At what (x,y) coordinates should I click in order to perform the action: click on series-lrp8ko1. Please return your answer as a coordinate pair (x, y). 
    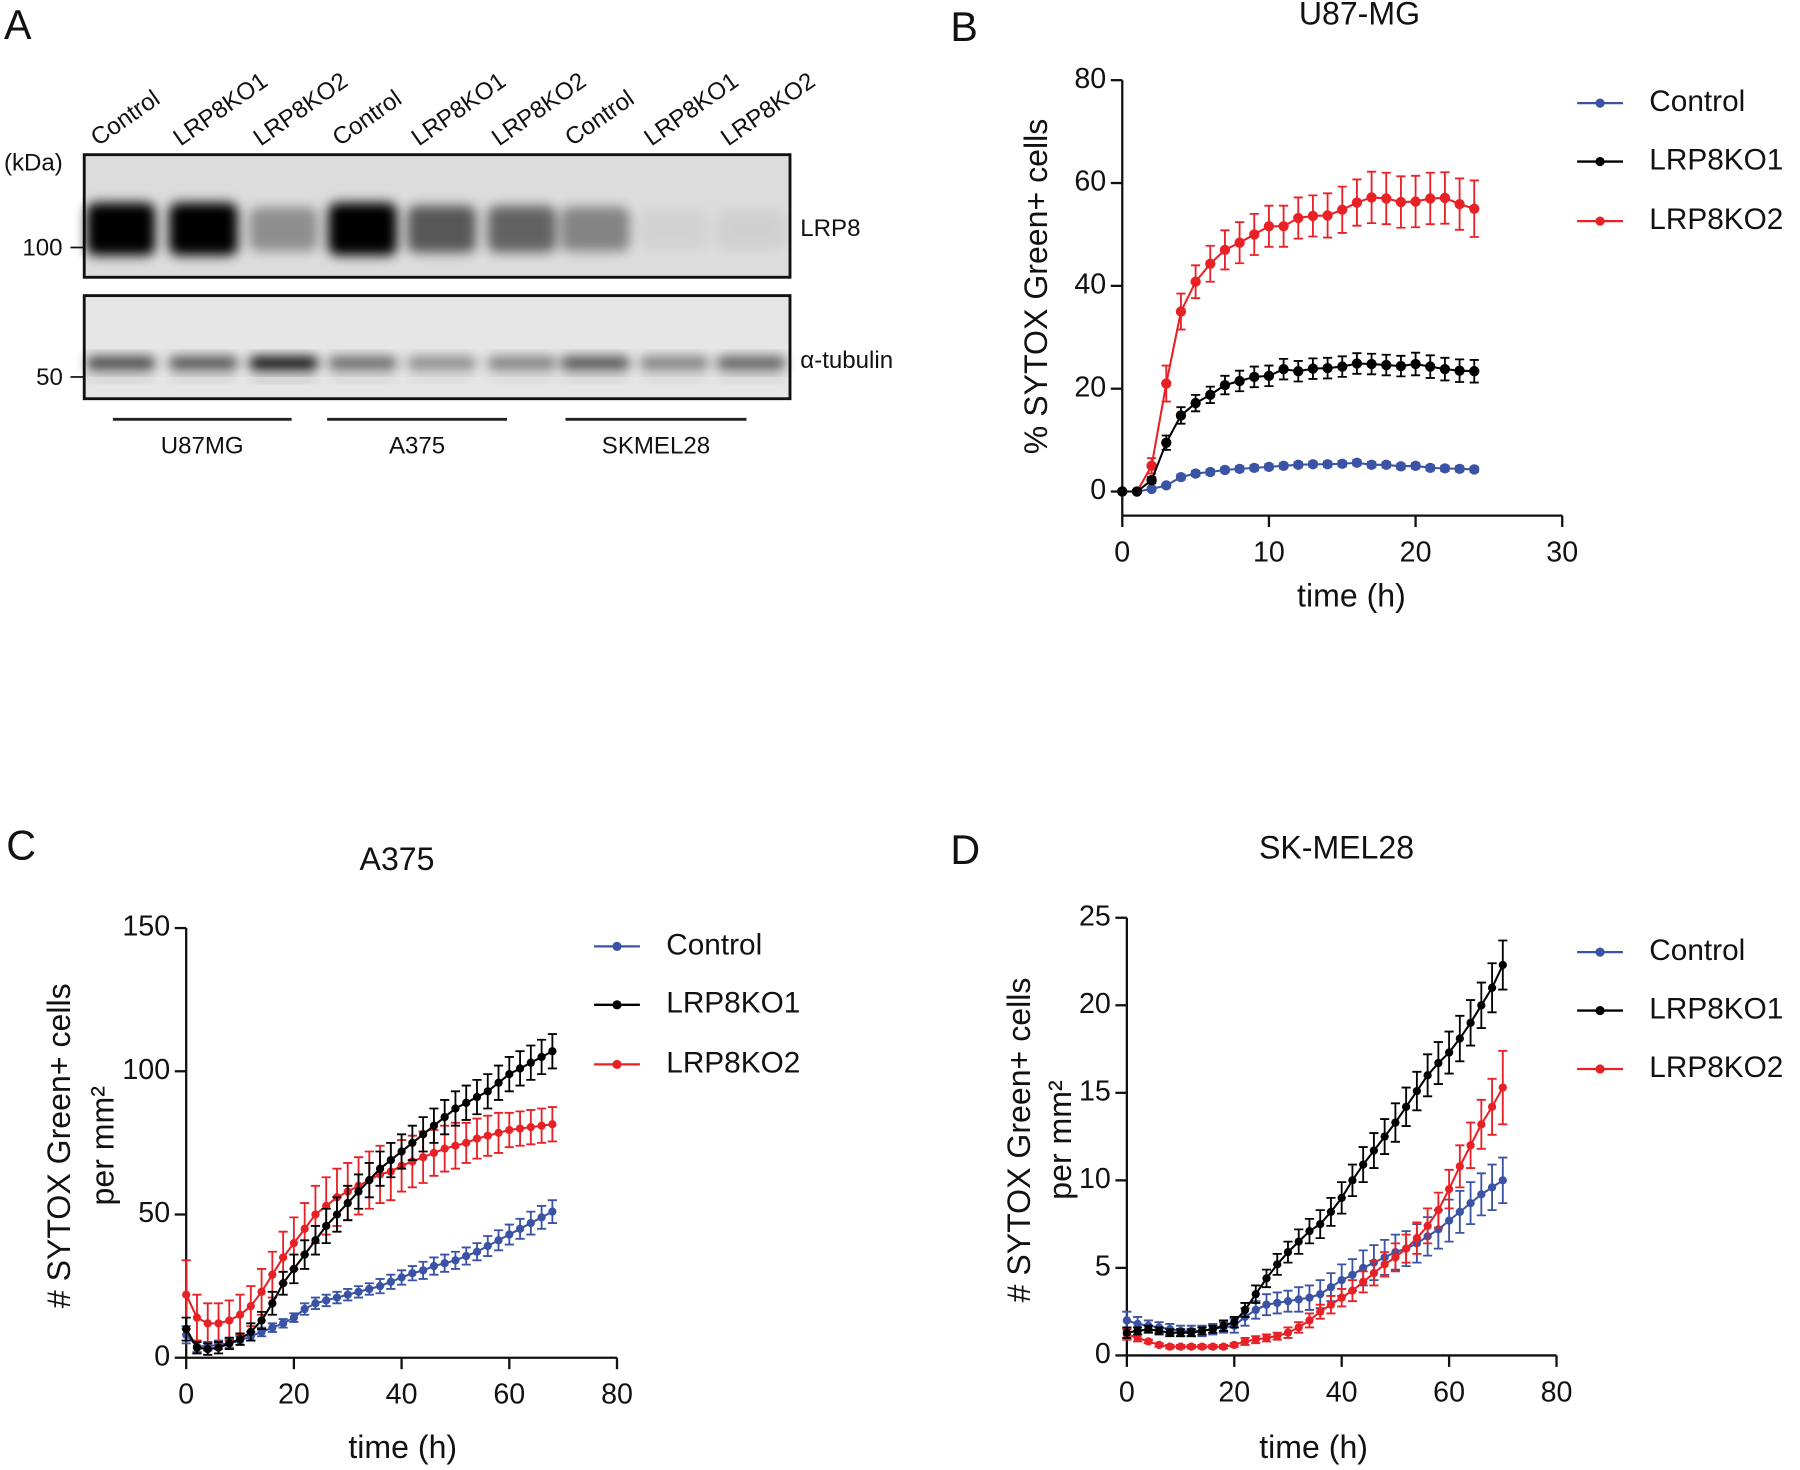
    Looking at the image, I should click on (369, 1194).